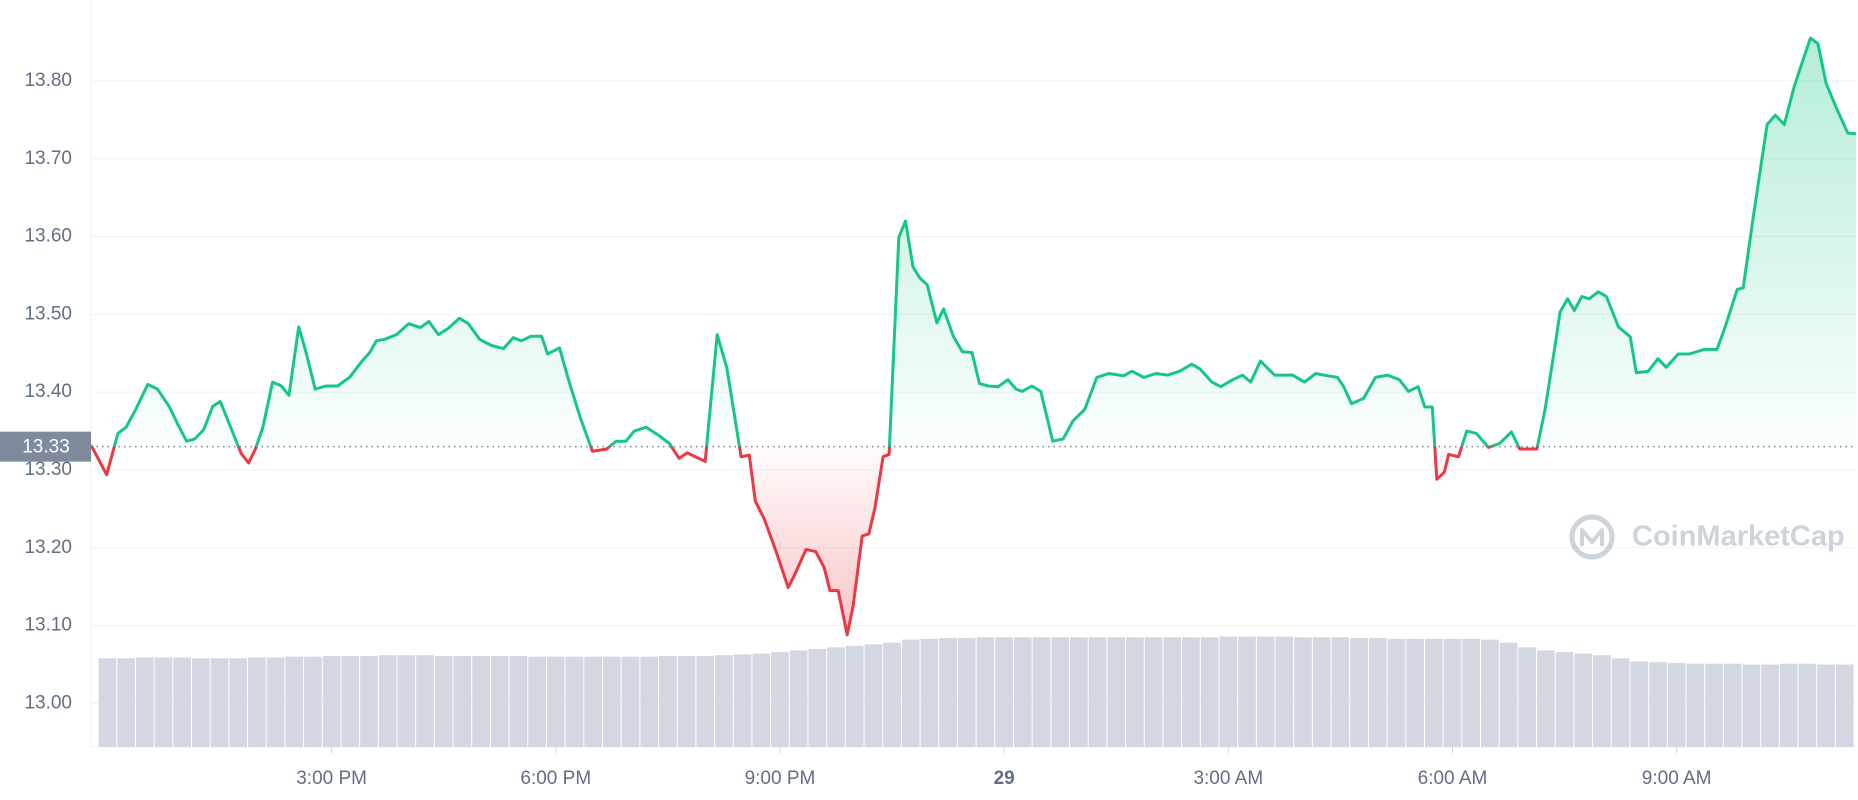  Describe the element at coordinates (48, 80) in the screenshot. I see `y-tick-label: 13.80` at that location.